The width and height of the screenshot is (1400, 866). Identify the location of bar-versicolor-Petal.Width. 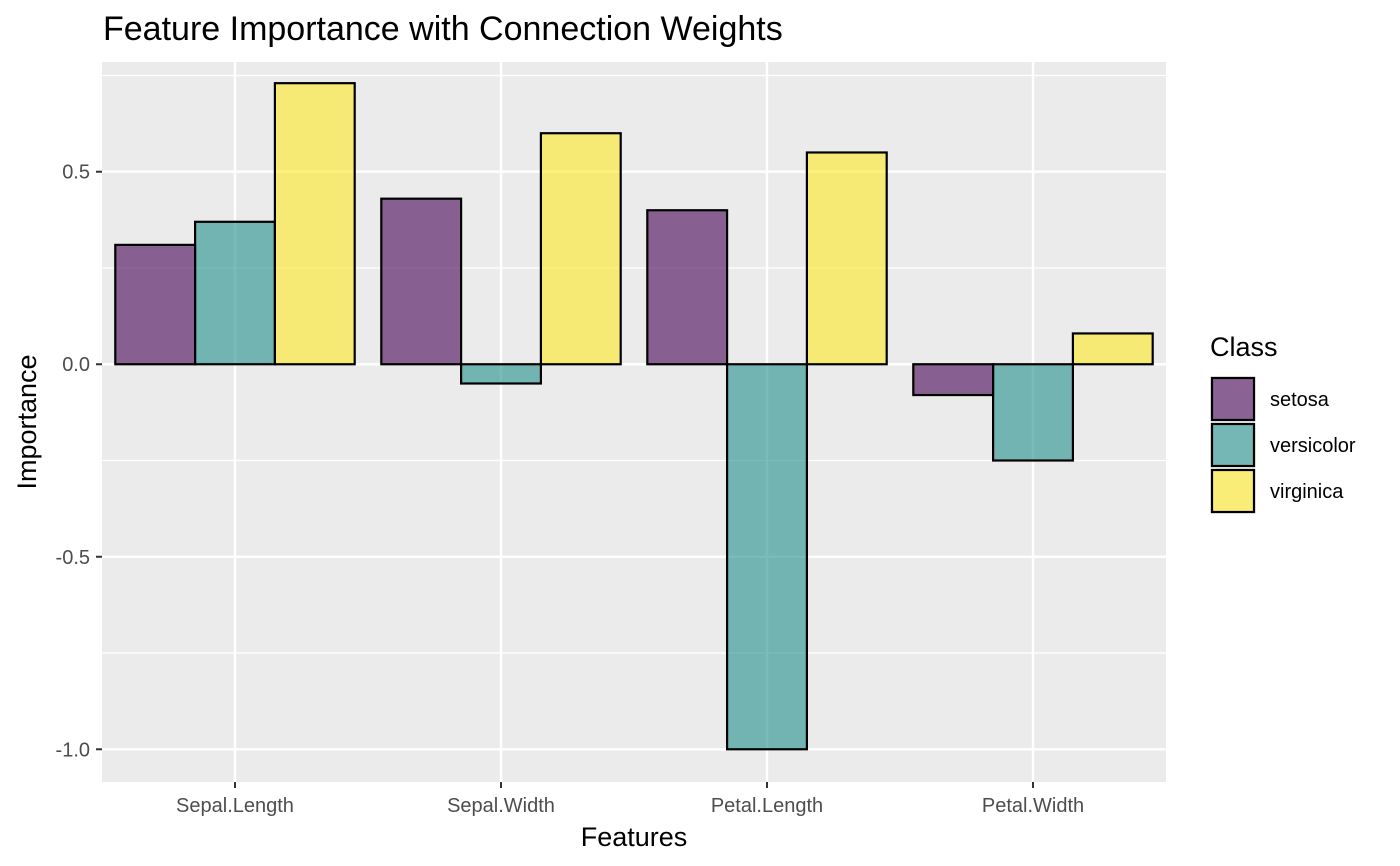
(1032, 412).